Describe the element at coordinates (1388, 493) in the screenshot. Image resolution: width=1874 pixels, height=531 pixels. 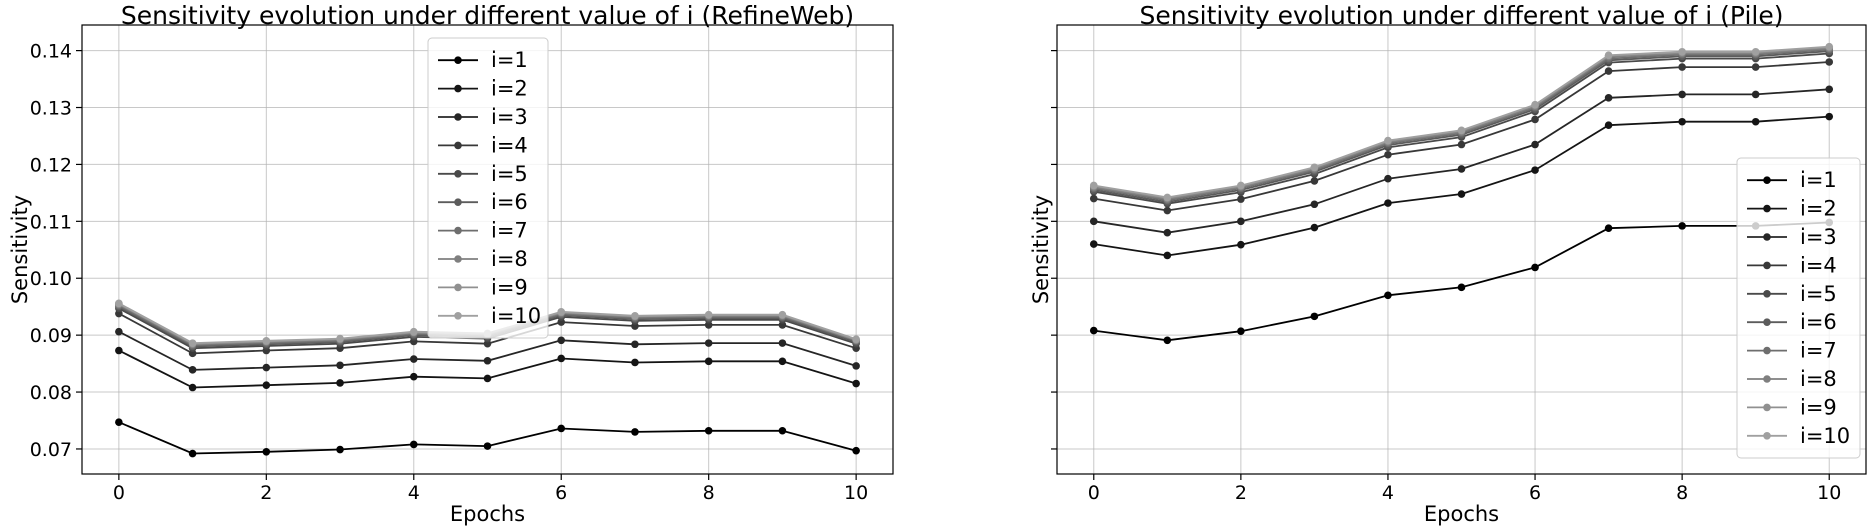
I see `x-tick-label: 4` at that location.